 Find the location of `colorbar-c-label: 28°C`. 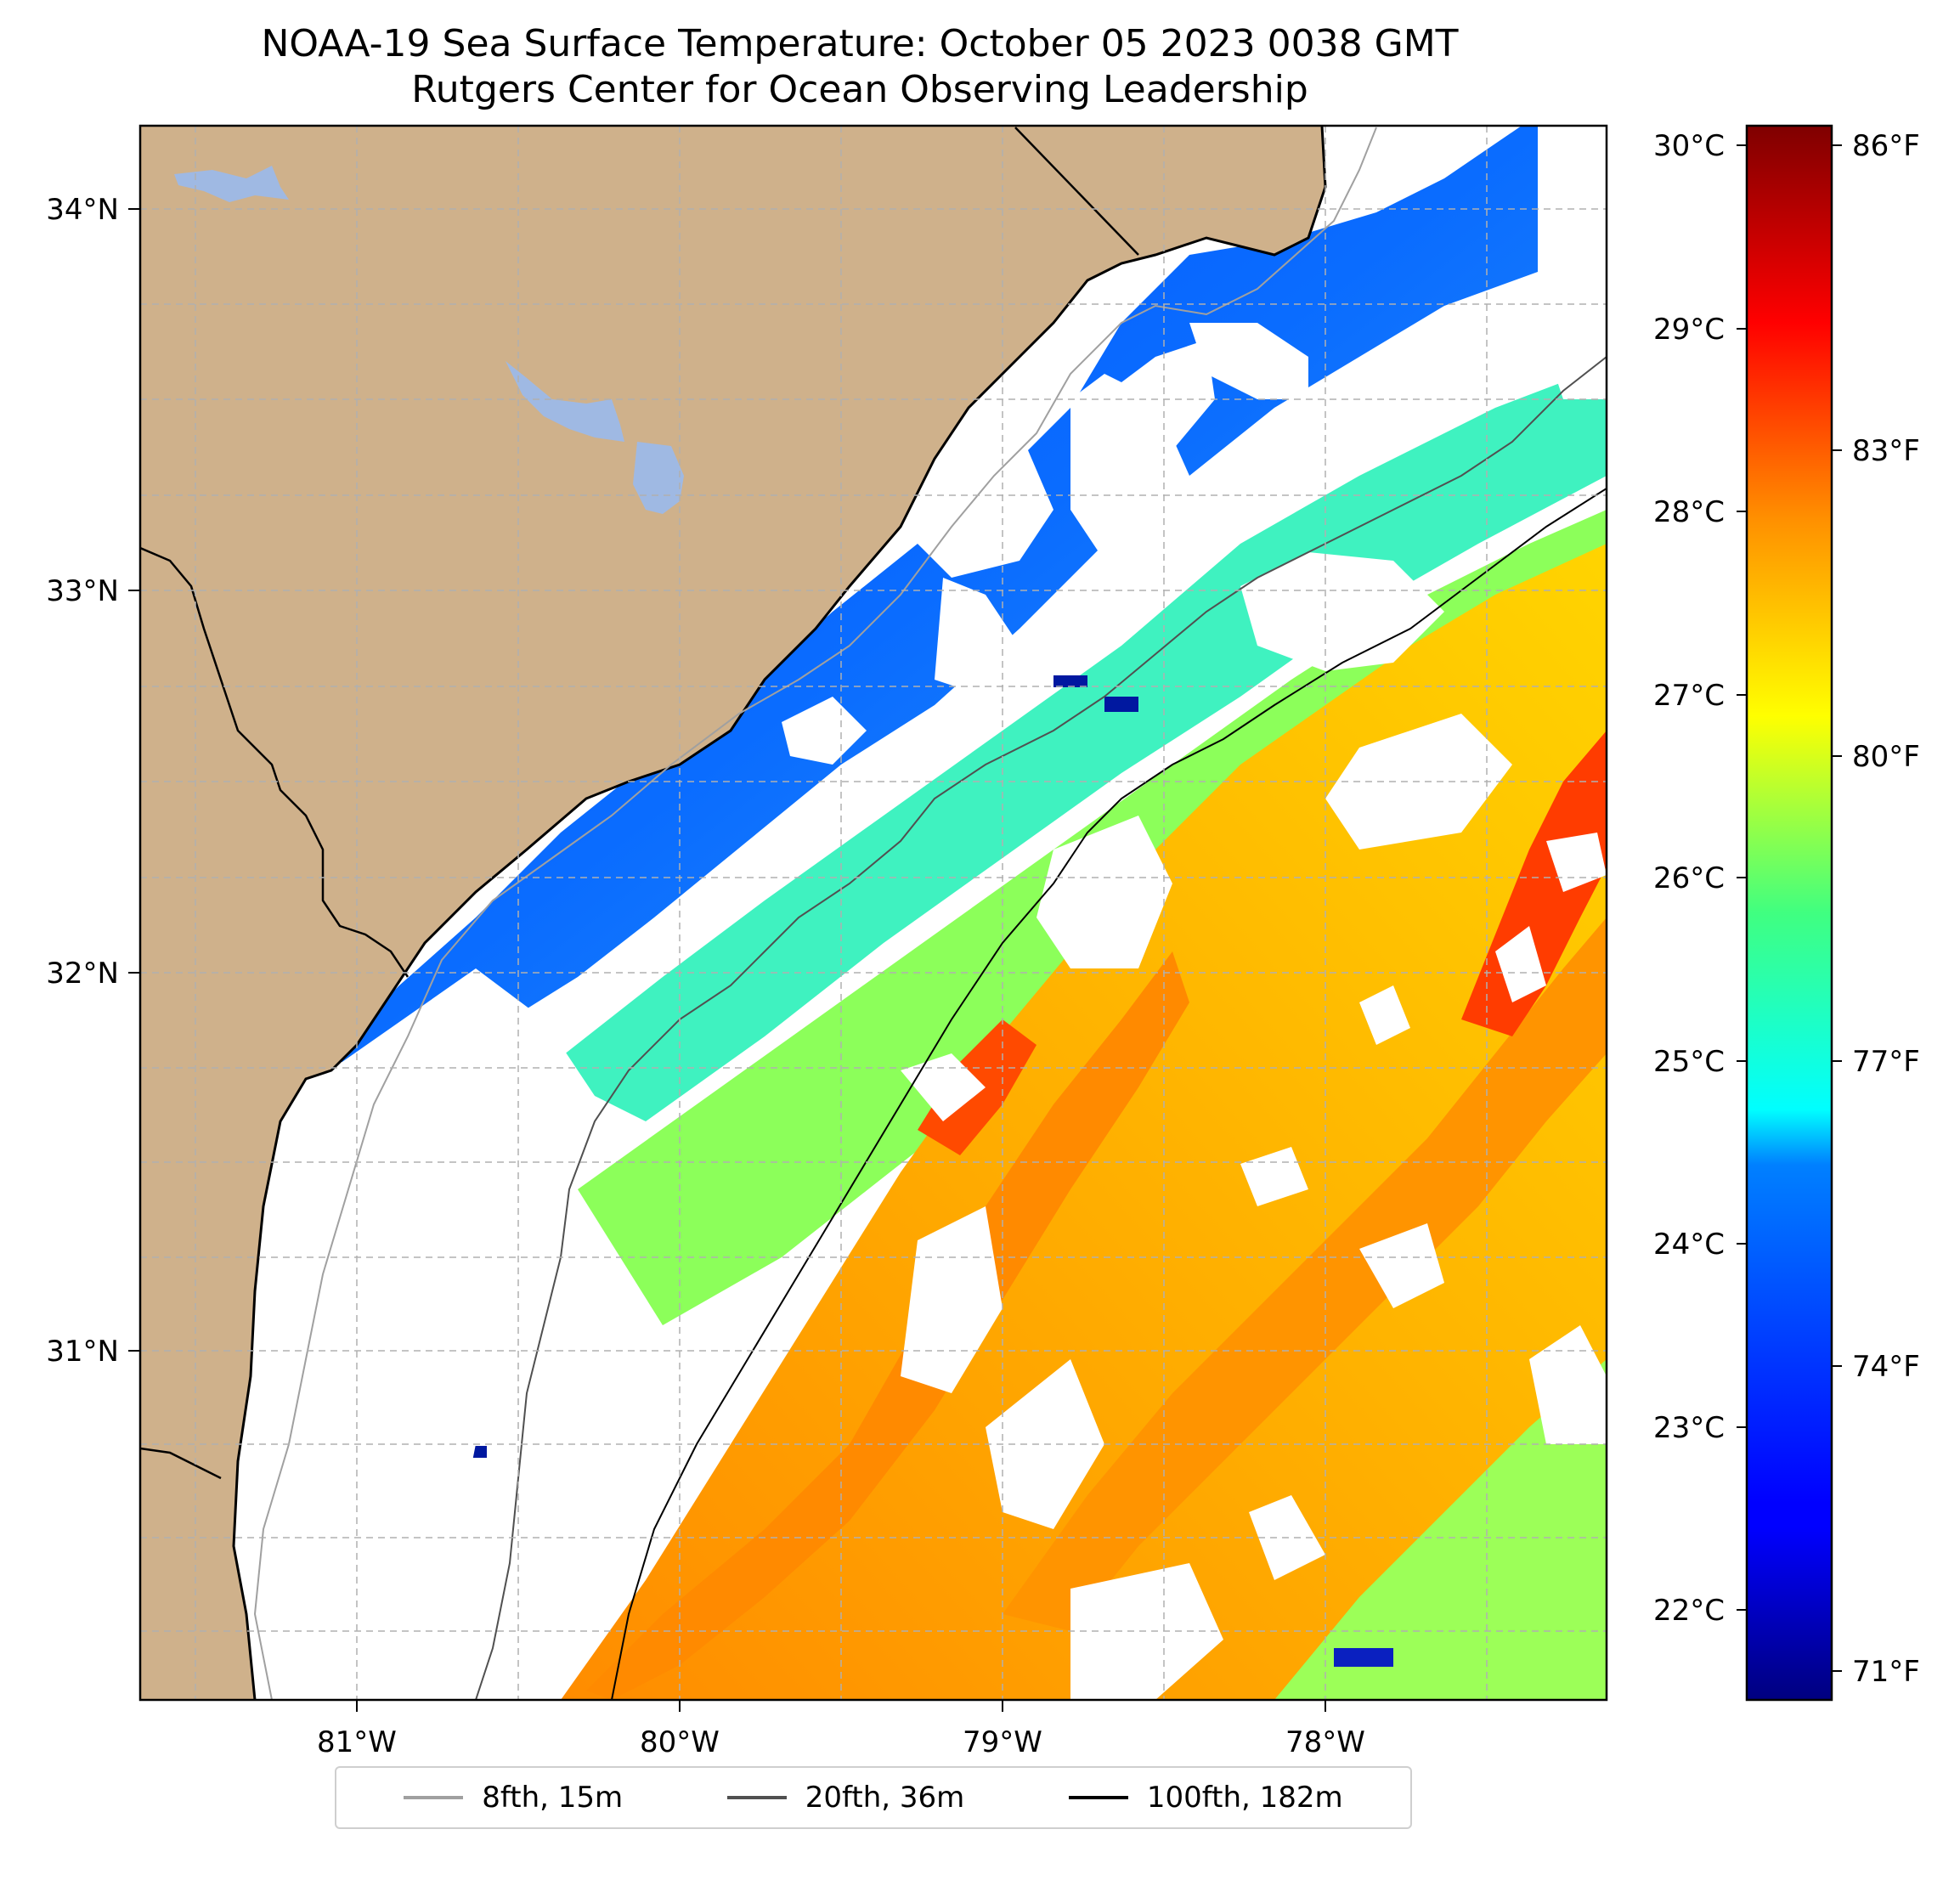

colorbar-c-label: 28°C is located at coordinates (1689, 512).